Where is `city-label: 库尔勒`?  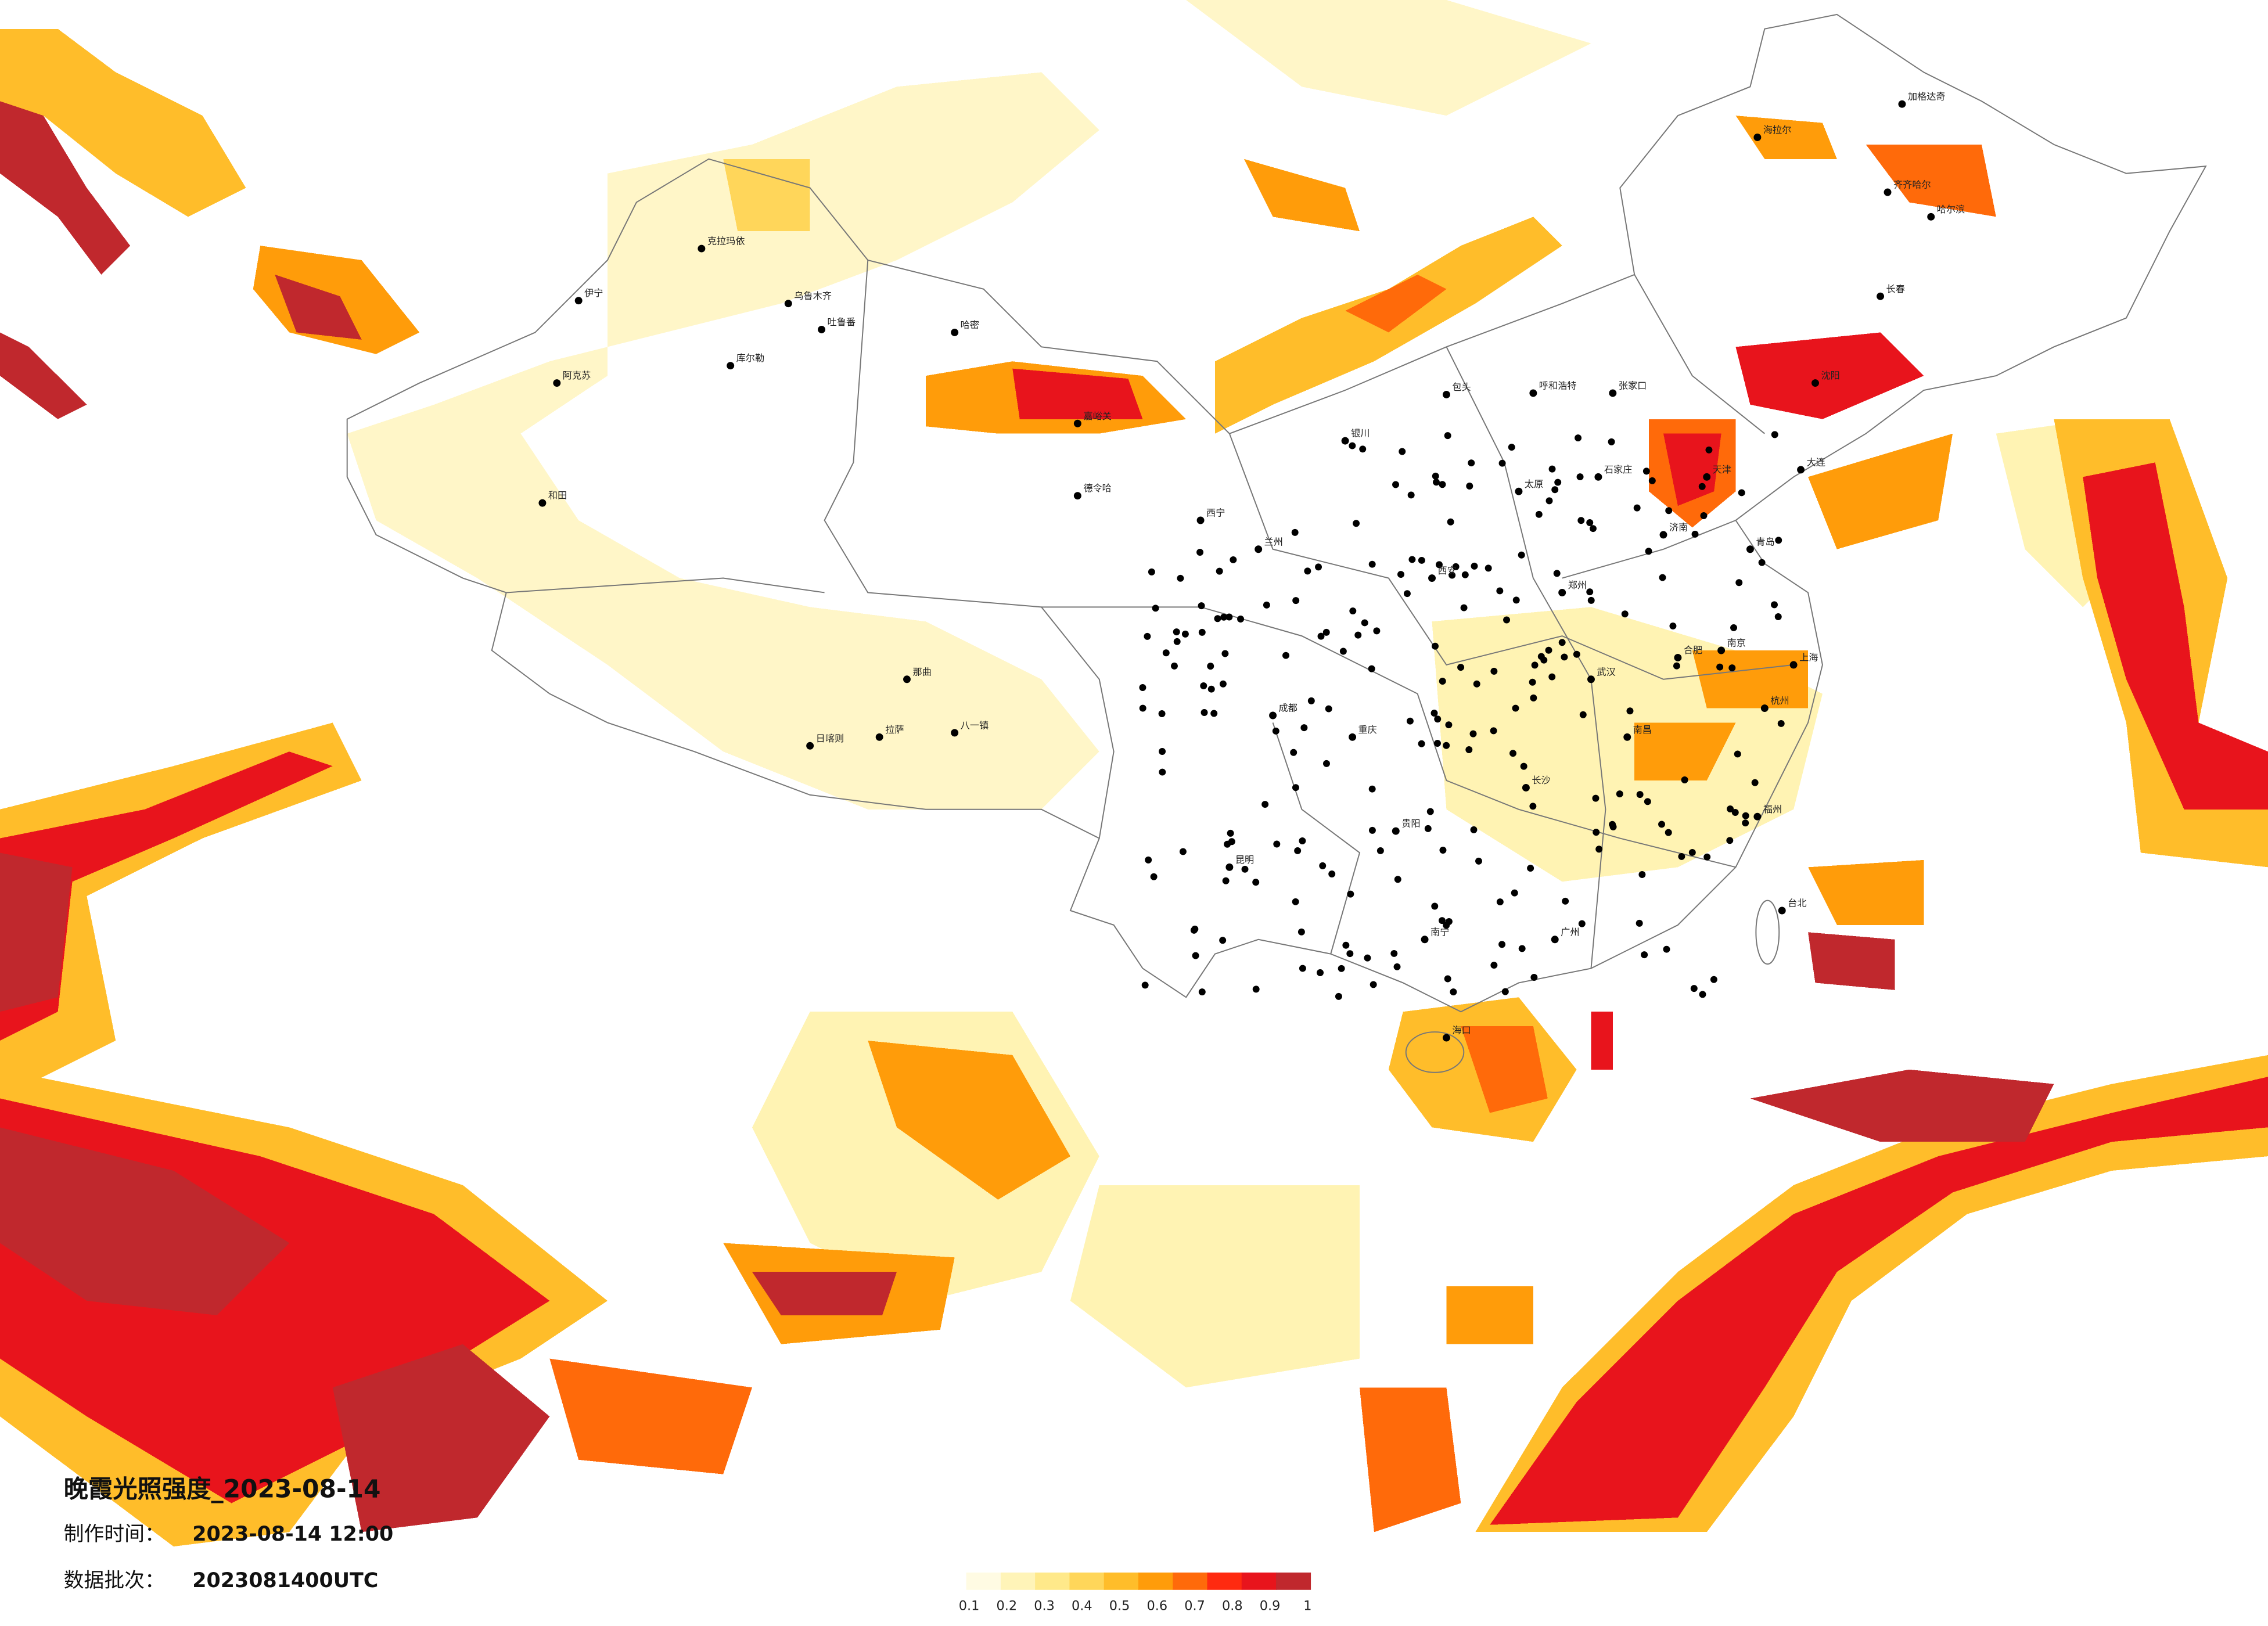 city-label: 库尔勒 is located at coordinates (750, 358).